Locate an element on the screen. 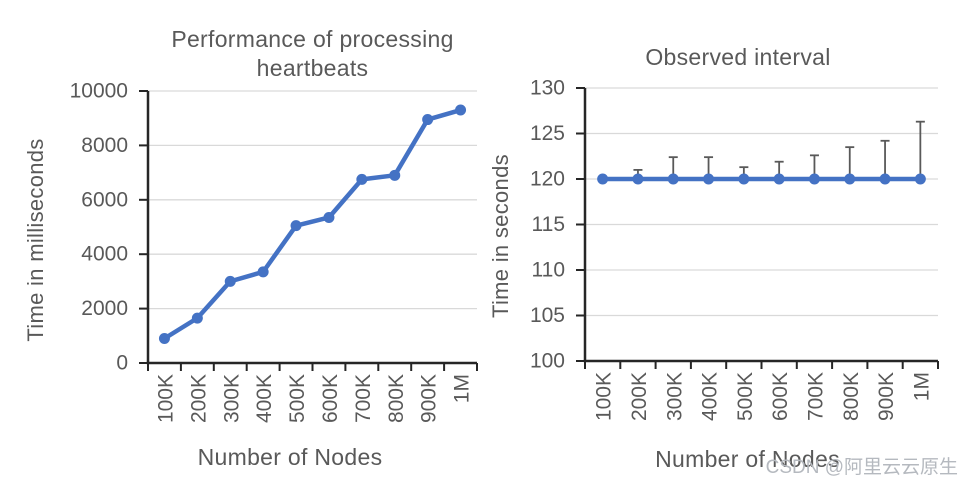 Image resolution: width=962 pixels, height=482 pixels. svg-text: 130 is located at coordinates (547, 88).